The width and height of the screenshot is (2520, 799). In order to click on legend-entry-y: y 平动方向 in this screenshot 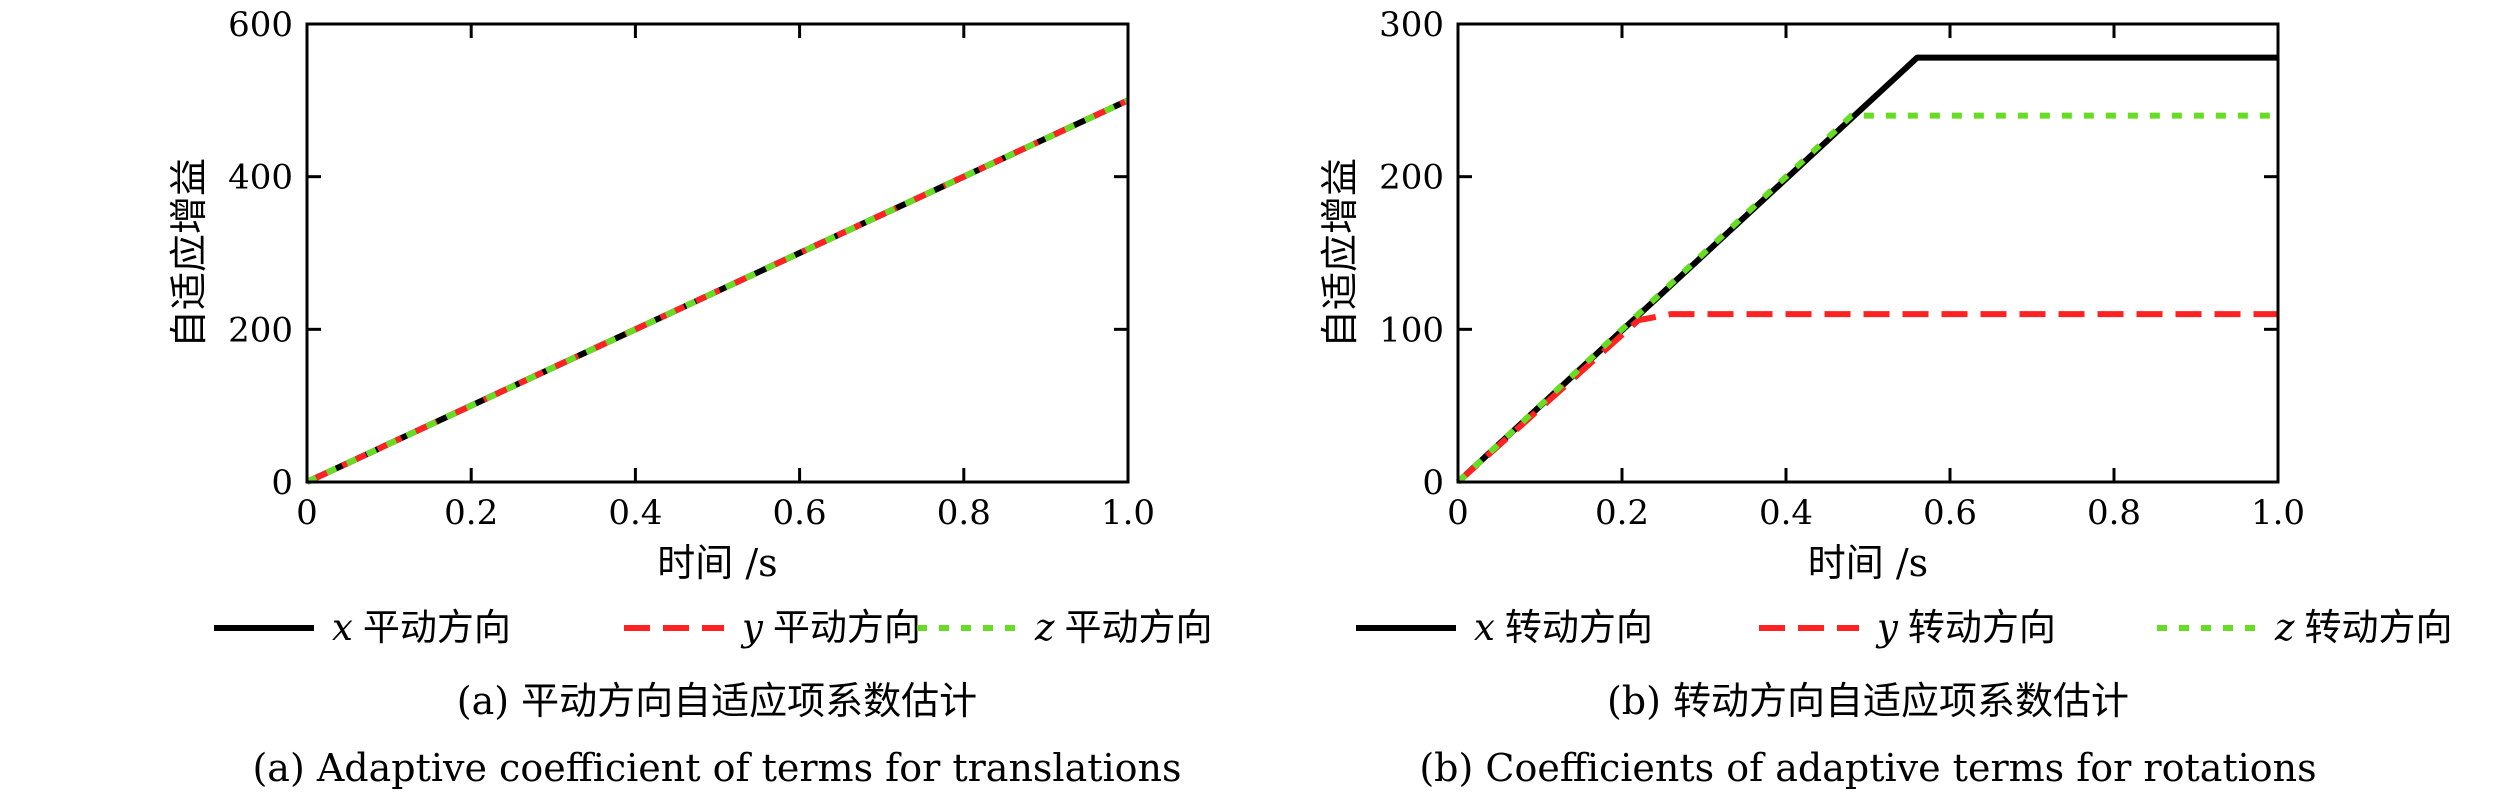, I will do `click(830, 627)`.